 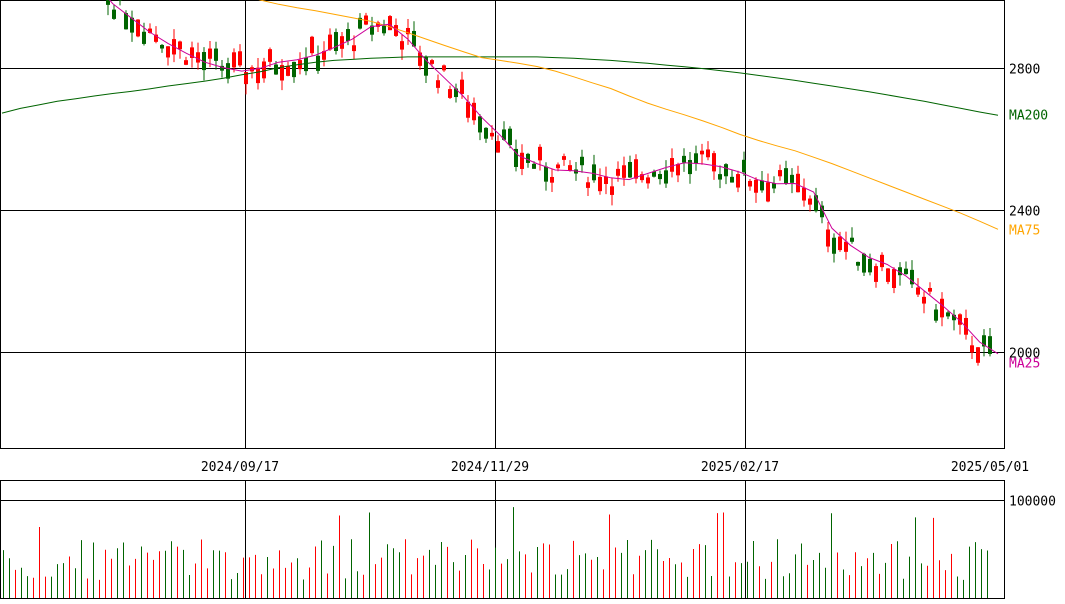 I want to click on volume-tick-label: 100000, so click(x=1032, y=502).